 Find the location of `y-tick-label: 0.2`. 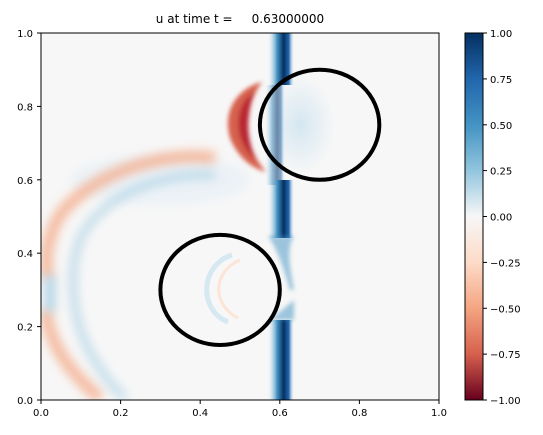

y-tick-label: 0.2 is located at coordinates (25, 328).